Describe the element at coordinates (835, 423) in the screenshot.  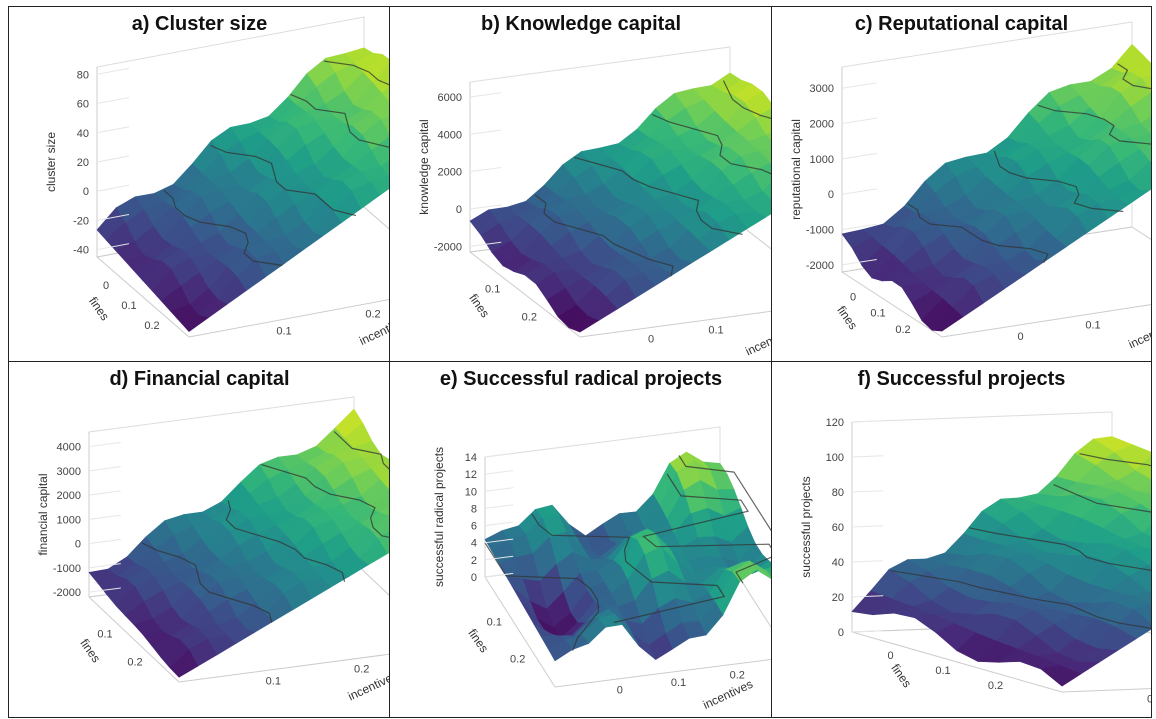
I see `z-tick-label: 120` at that location.